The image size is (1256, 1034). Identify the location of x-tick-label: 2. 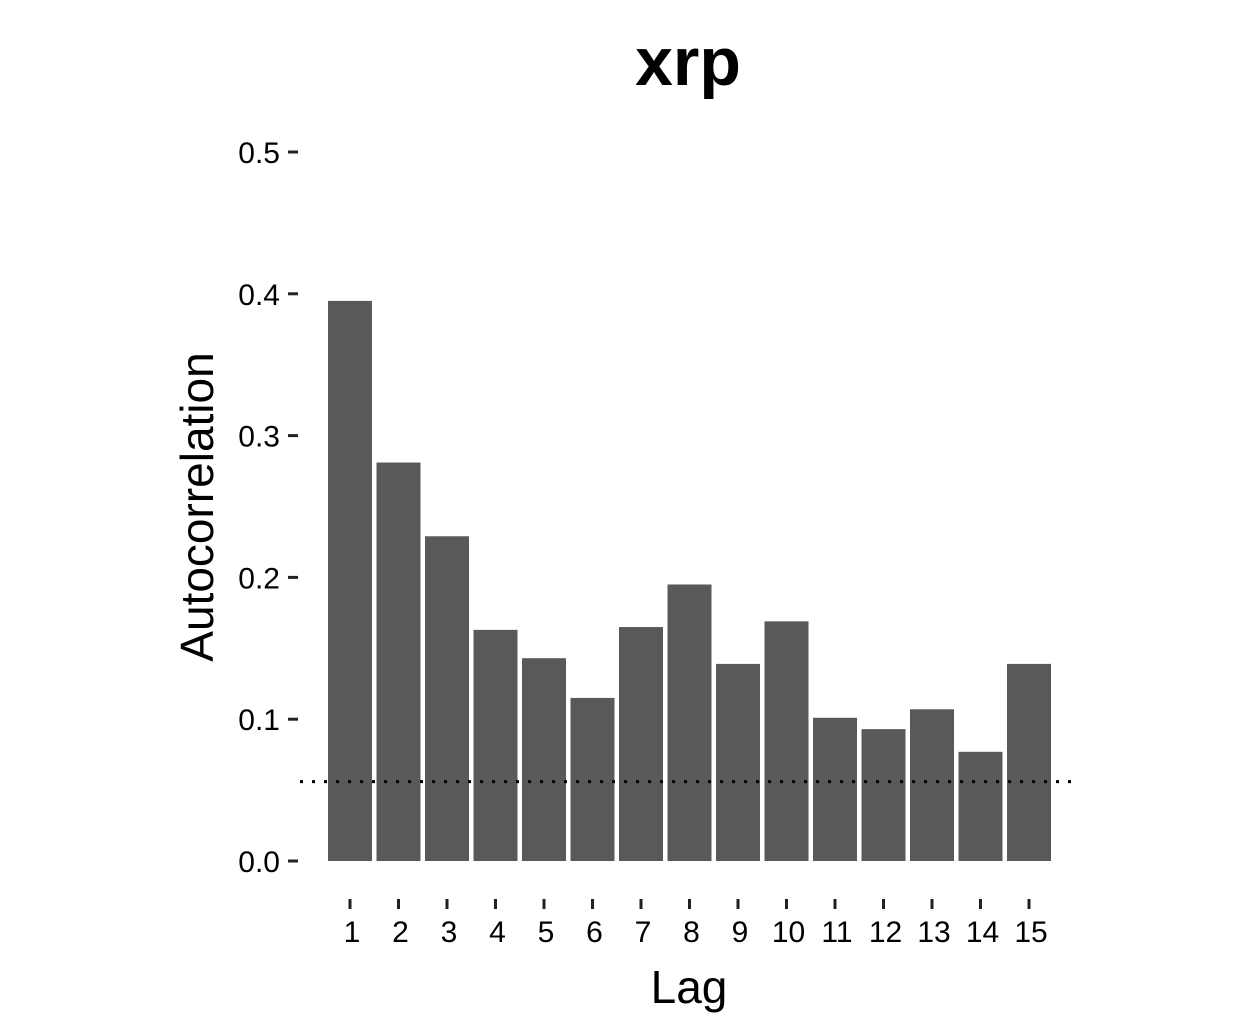
(400, 932).